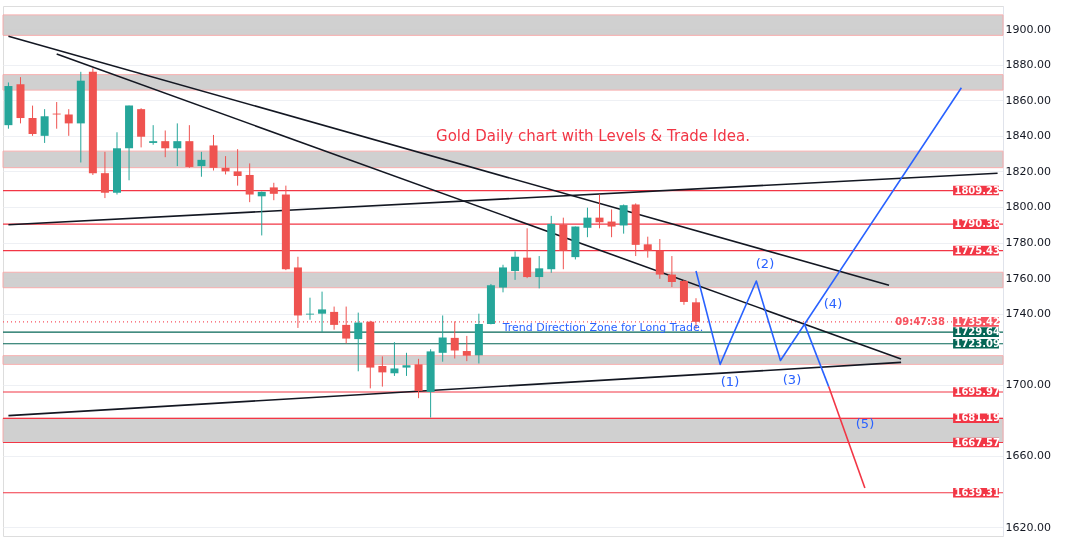  Describe the element at coordinates (1028, 278) in the screenshot. I see `y-tick-label: 1760.00` at that location.